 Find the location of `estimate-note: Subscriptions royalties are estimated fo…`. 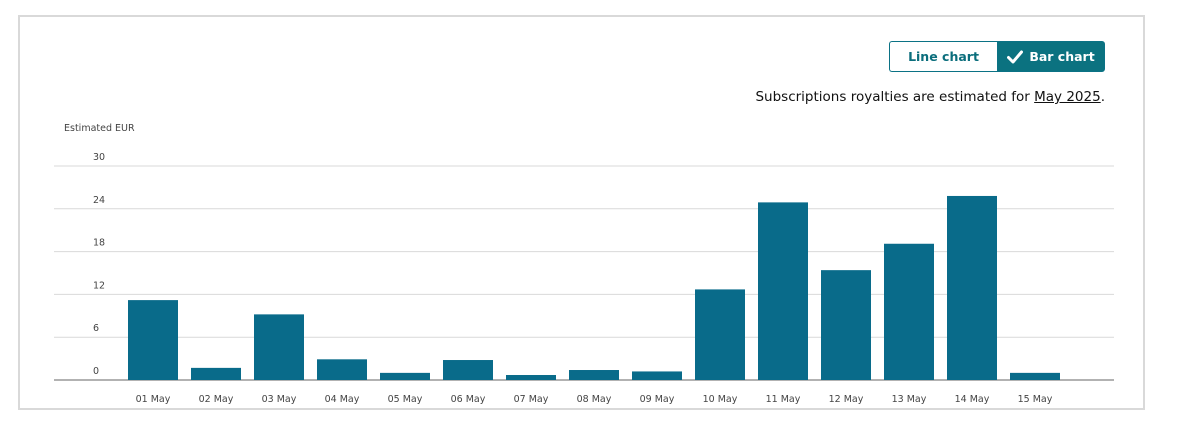

estimate-note: Subscriptions royalties are estimated fo… is located at coordinates (902, 97).